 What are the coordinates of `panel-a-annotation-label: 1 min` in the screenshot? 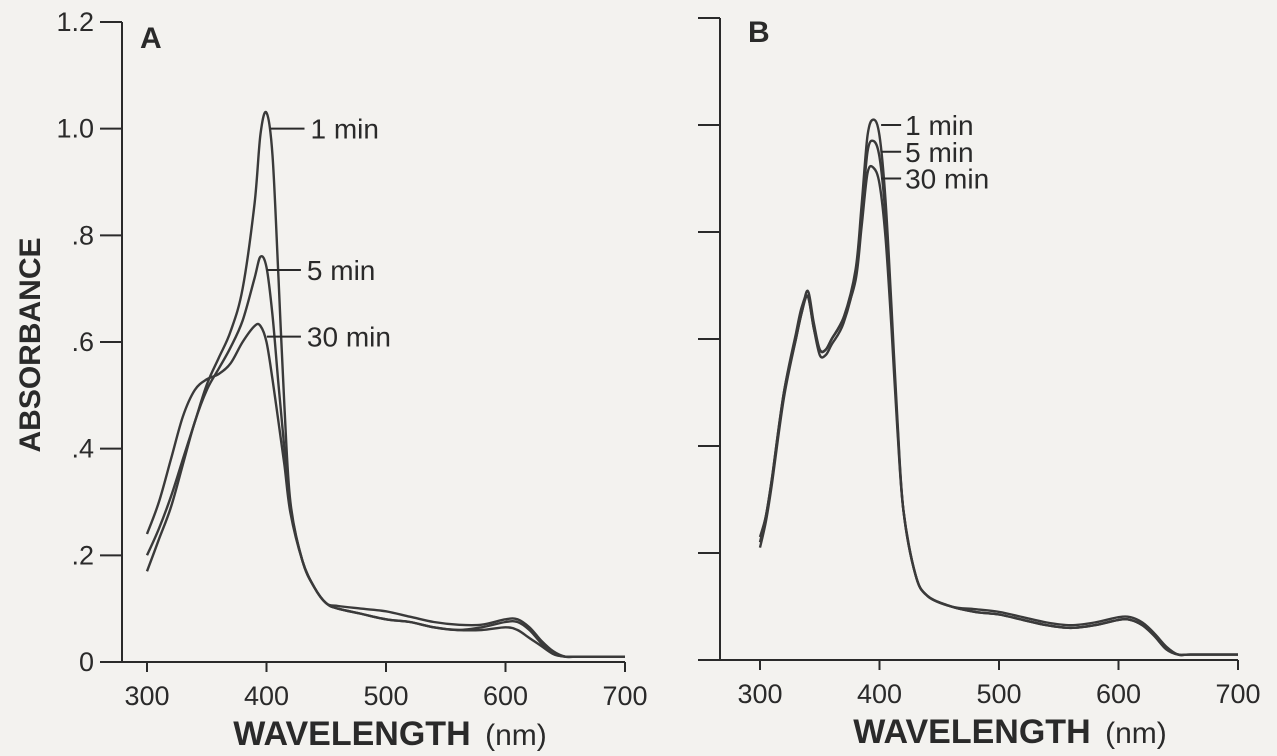 It's located at (345, 129).